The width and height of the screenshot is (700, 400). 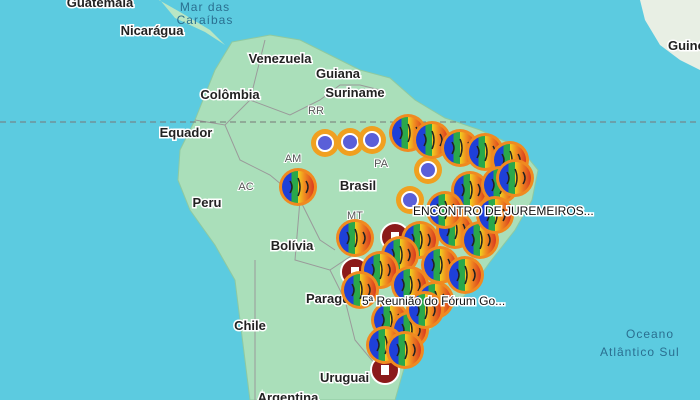 What do you see at coordinates (358, 185) in the screenshot?
I see `place-label: Brasil` at bounding box center [358, 185].